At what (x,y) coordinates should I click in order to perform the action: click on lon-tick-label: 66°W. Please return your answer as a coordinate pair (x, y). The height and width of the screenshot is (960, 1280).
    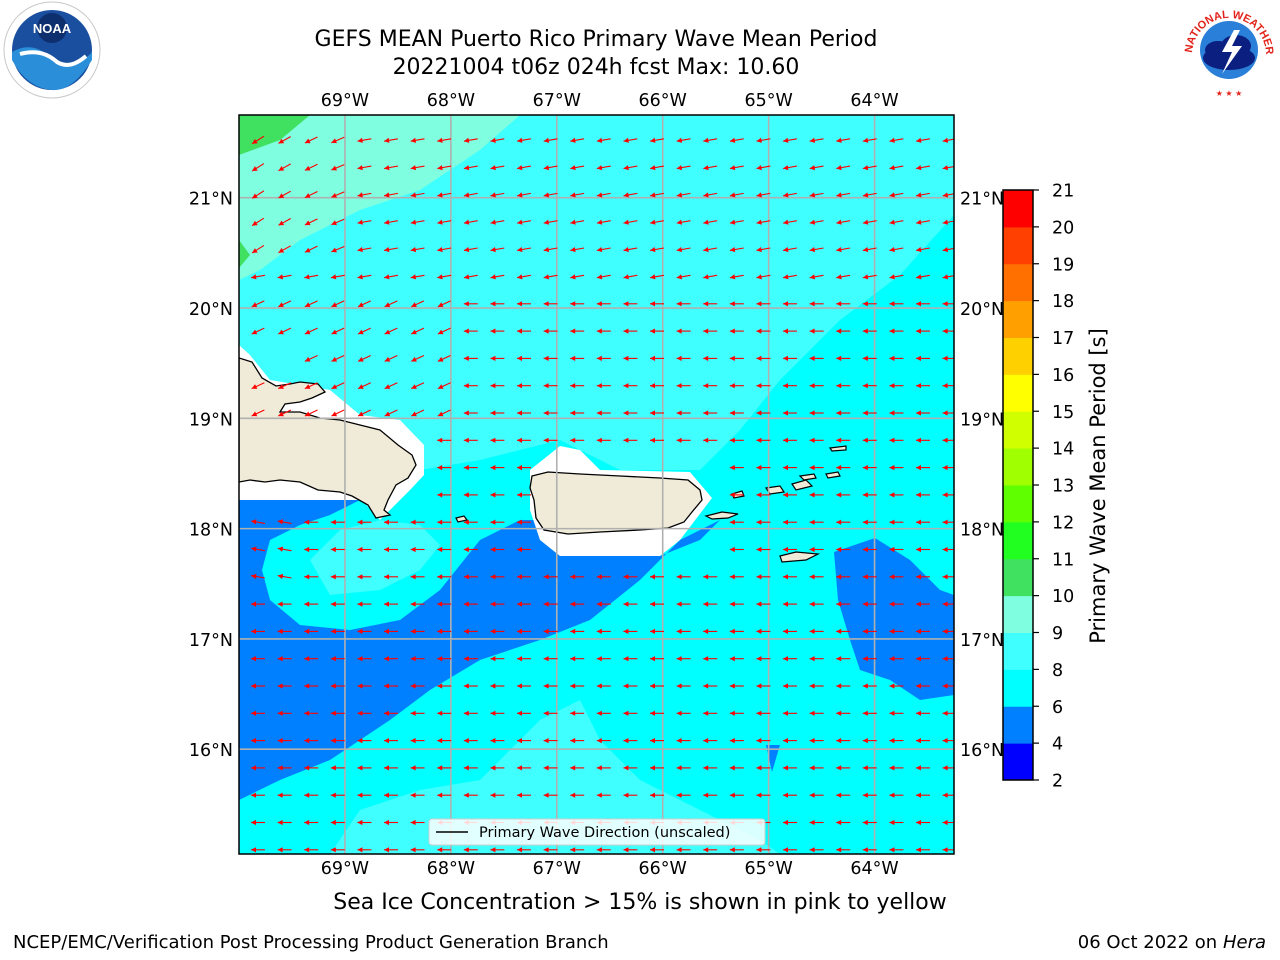
    Looking at the image, I should click on (663, 101).